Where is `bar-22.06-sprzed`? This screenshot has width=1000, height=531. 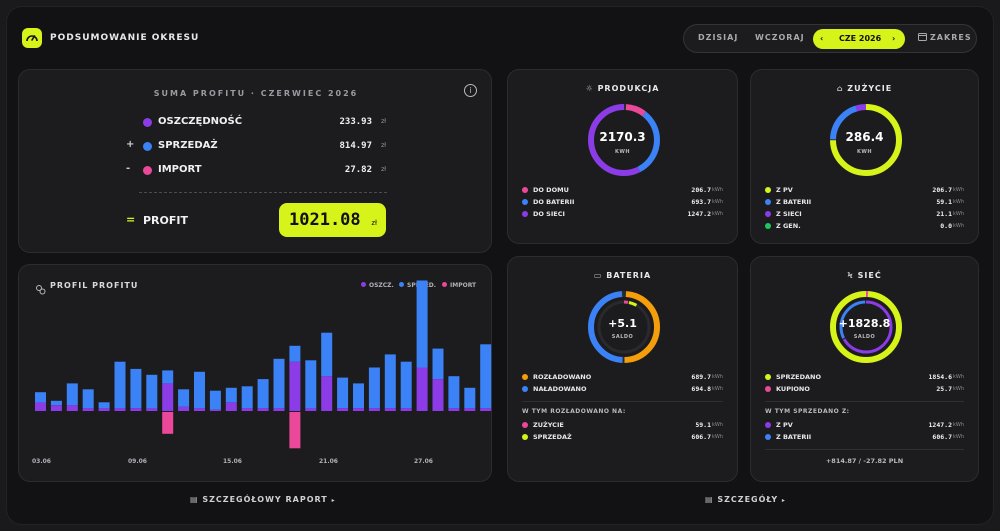 bar-22.06-sprzed is located at coordinates (374, 388).